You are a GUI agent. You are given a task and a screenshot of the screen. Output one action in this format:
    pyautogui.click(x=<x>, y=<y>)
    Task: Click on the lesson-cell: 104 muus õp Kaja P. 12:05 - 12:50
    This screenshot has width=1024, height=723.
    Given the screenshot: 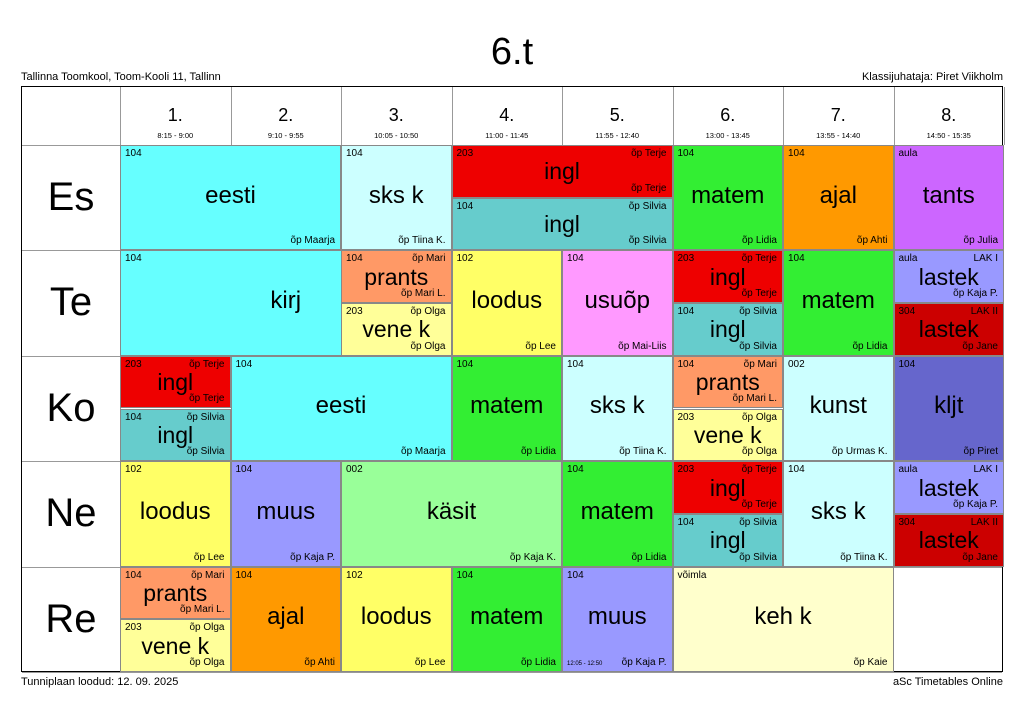 What is the action you would take?
    pyautogui.click(x=617, y=619)
    